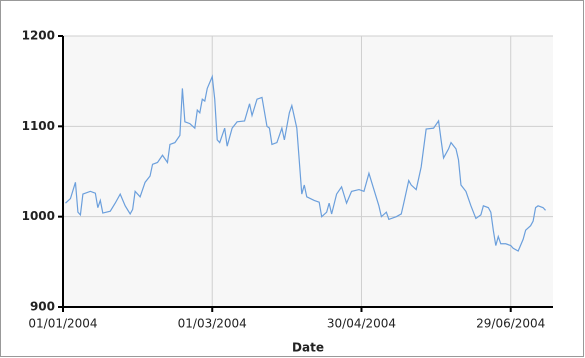 The height and width of the screenshot is (358, 585). Describe the element at coordinates (62, 324) in the screenshot. I see `x-tick-label: 01/01/2004` at that location.